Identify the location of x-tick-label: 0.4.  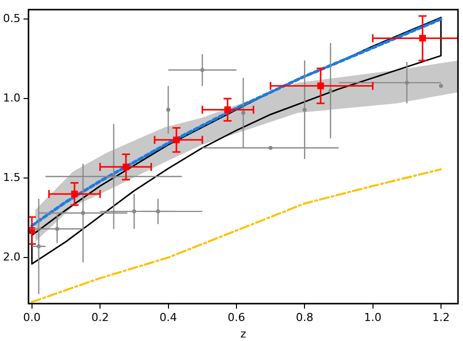
(169, 317).